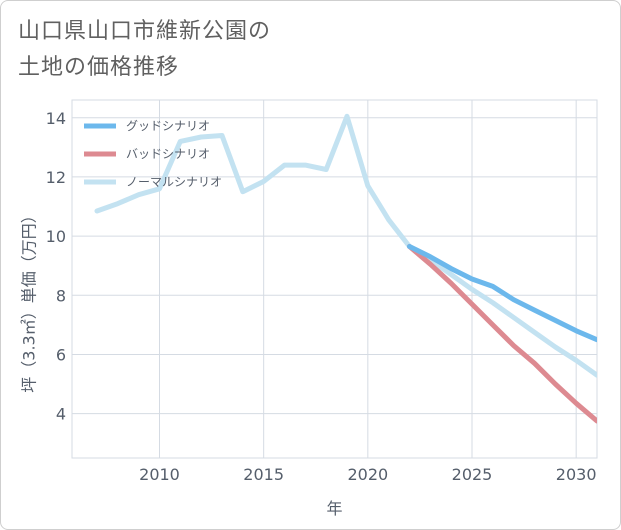  What do you see at coordinates (168, 154) in the screenshot?
I see `legend-label: バッドシナリオ` at bounding box center [168, 154].